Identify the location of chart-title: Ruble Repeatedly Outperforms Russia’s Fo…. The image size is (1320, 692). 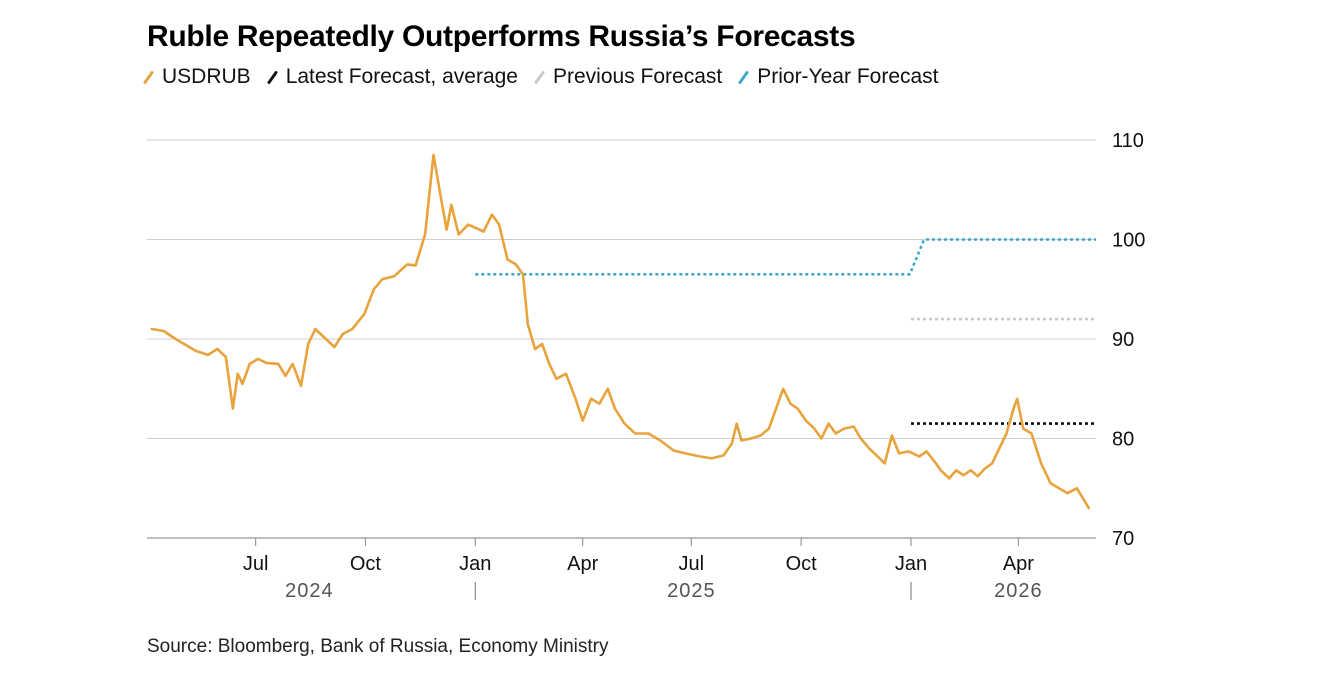
(501, 36).